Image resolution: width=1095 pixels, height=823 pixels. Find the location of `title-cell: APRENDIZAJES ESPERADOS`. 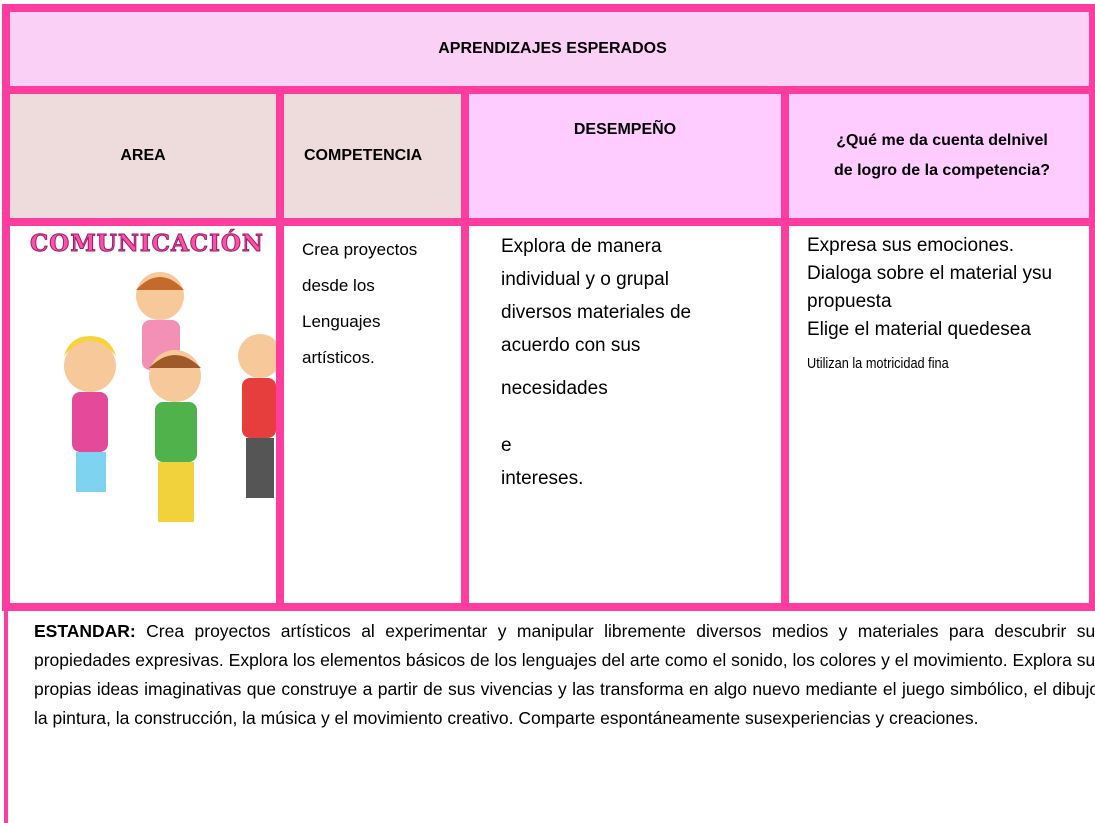

title-cell: APRENDIZAJES ESPERADOS is located at coordinates (552, 49).